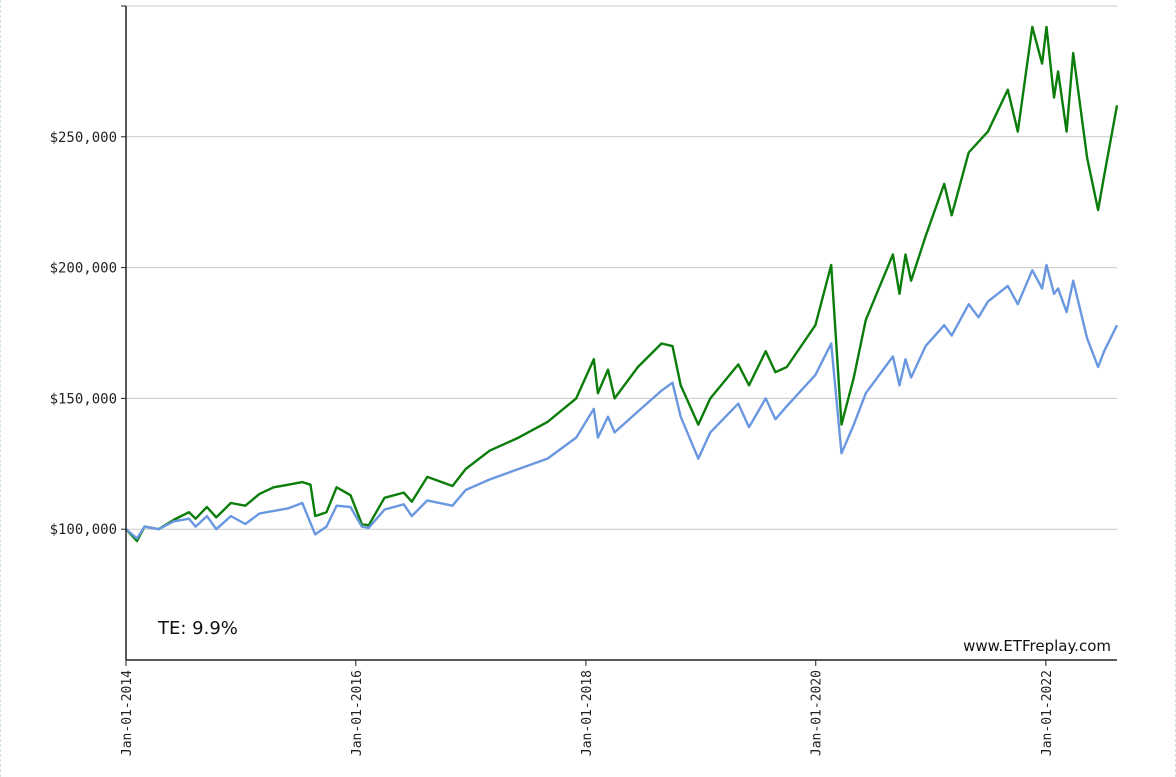 The height and width of the screenshot is (777, 1176). What do you see at coordinates (83, 530) in the screenshot?
I see `y-tick-label: $100,000` at bounding box center [83, 530].